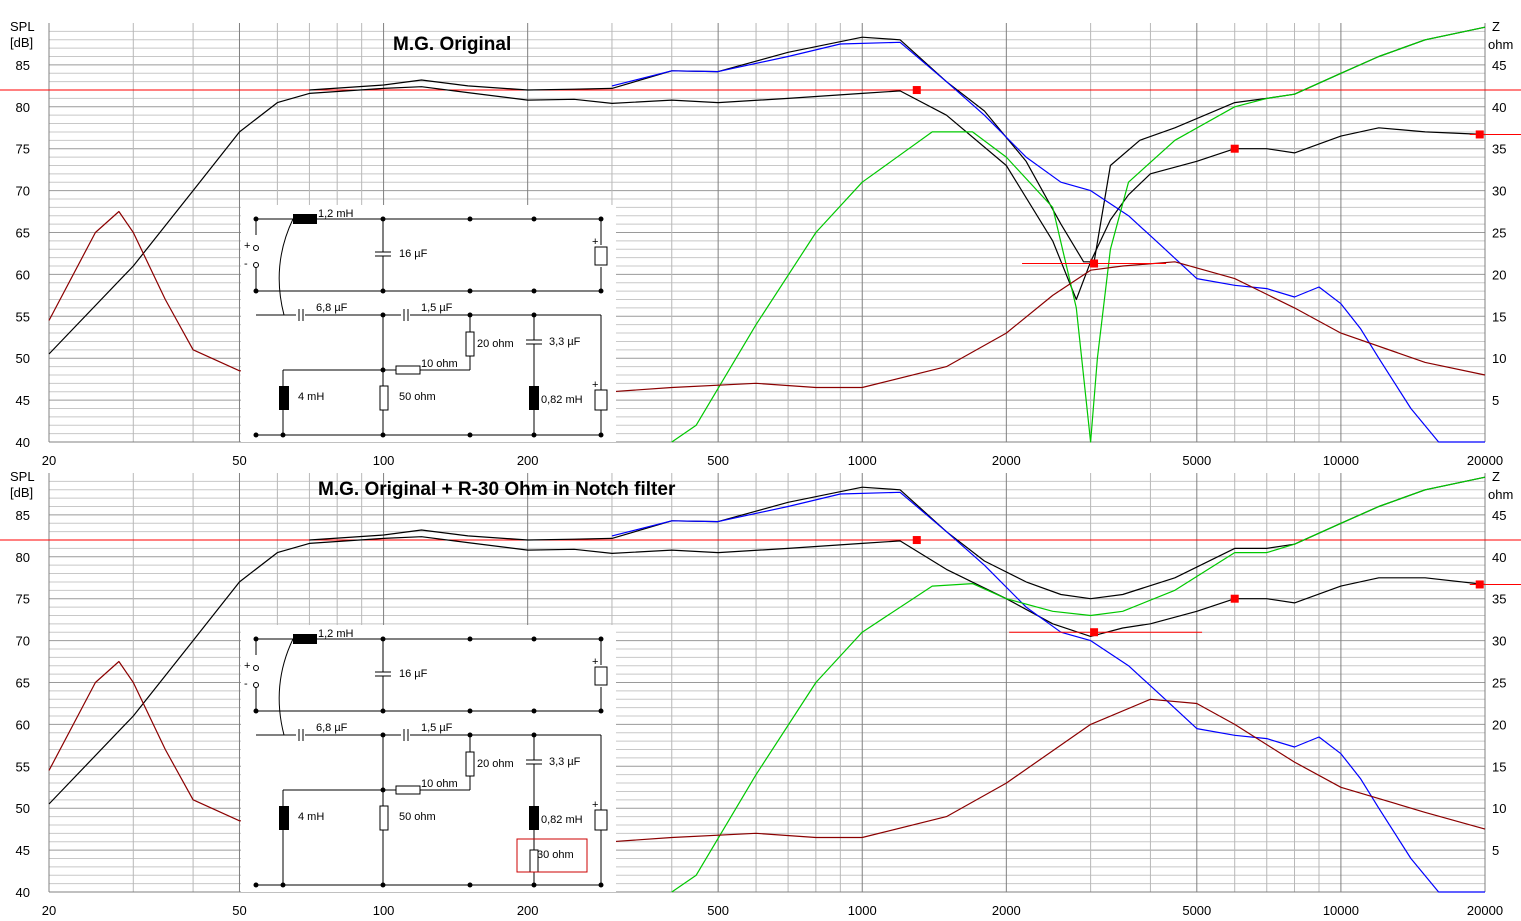  I want to click on component-label: 6,8 µF, so click(332, 728).